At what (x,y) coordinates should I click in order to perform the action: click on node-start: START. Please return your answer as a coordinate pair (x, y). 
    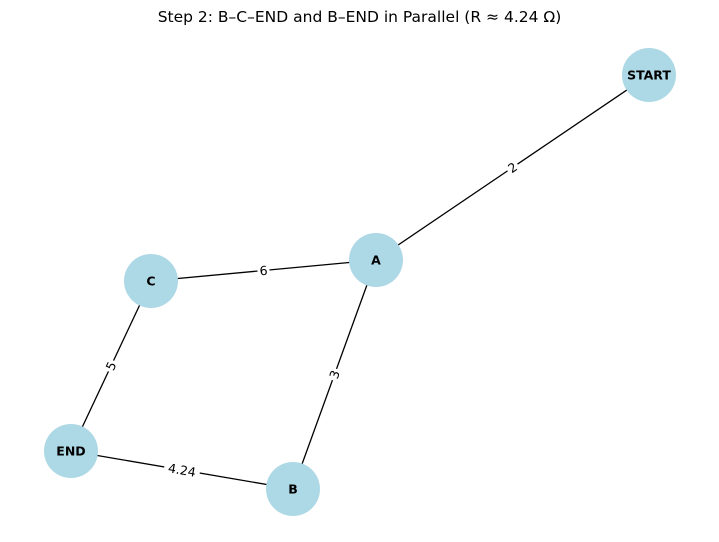
    Looking at the image, I should click on (649, 75).